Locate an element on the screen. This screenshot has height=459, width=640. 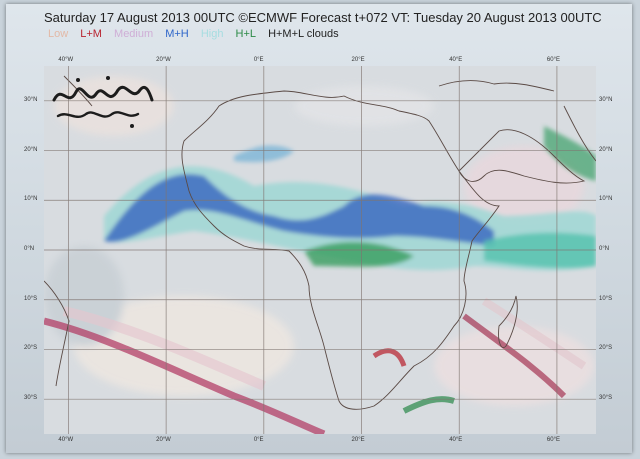
legend-low-medium: L+M is located at coordinates (91, 34).